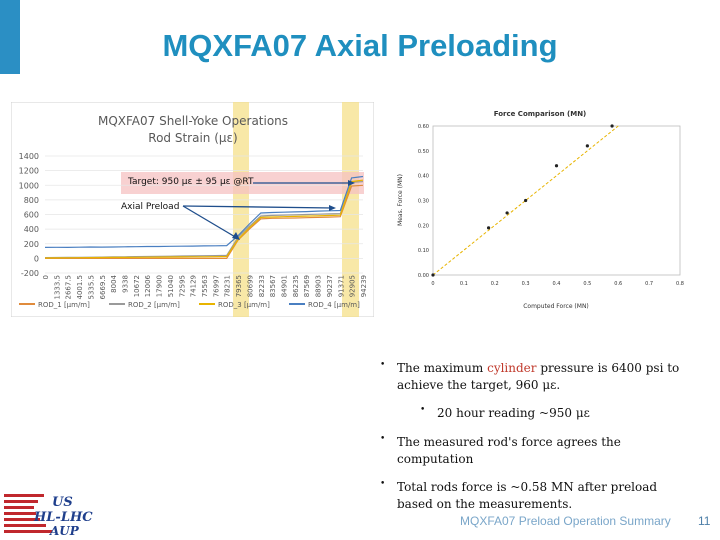 This screenshot has width=720, height=540. I want to click on strain-x-tick-label: 12006, so click(148, 285).